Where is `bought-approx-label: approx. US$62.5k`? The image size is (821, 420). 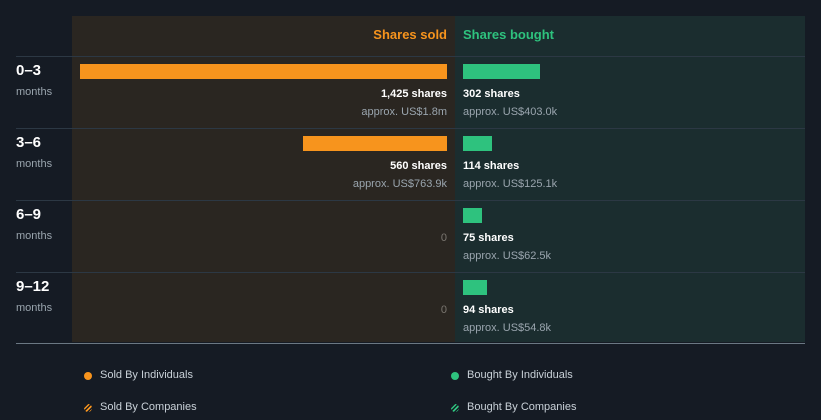 bought-approx-label: approx. US$62.5k is located at coordinates (507, 256).